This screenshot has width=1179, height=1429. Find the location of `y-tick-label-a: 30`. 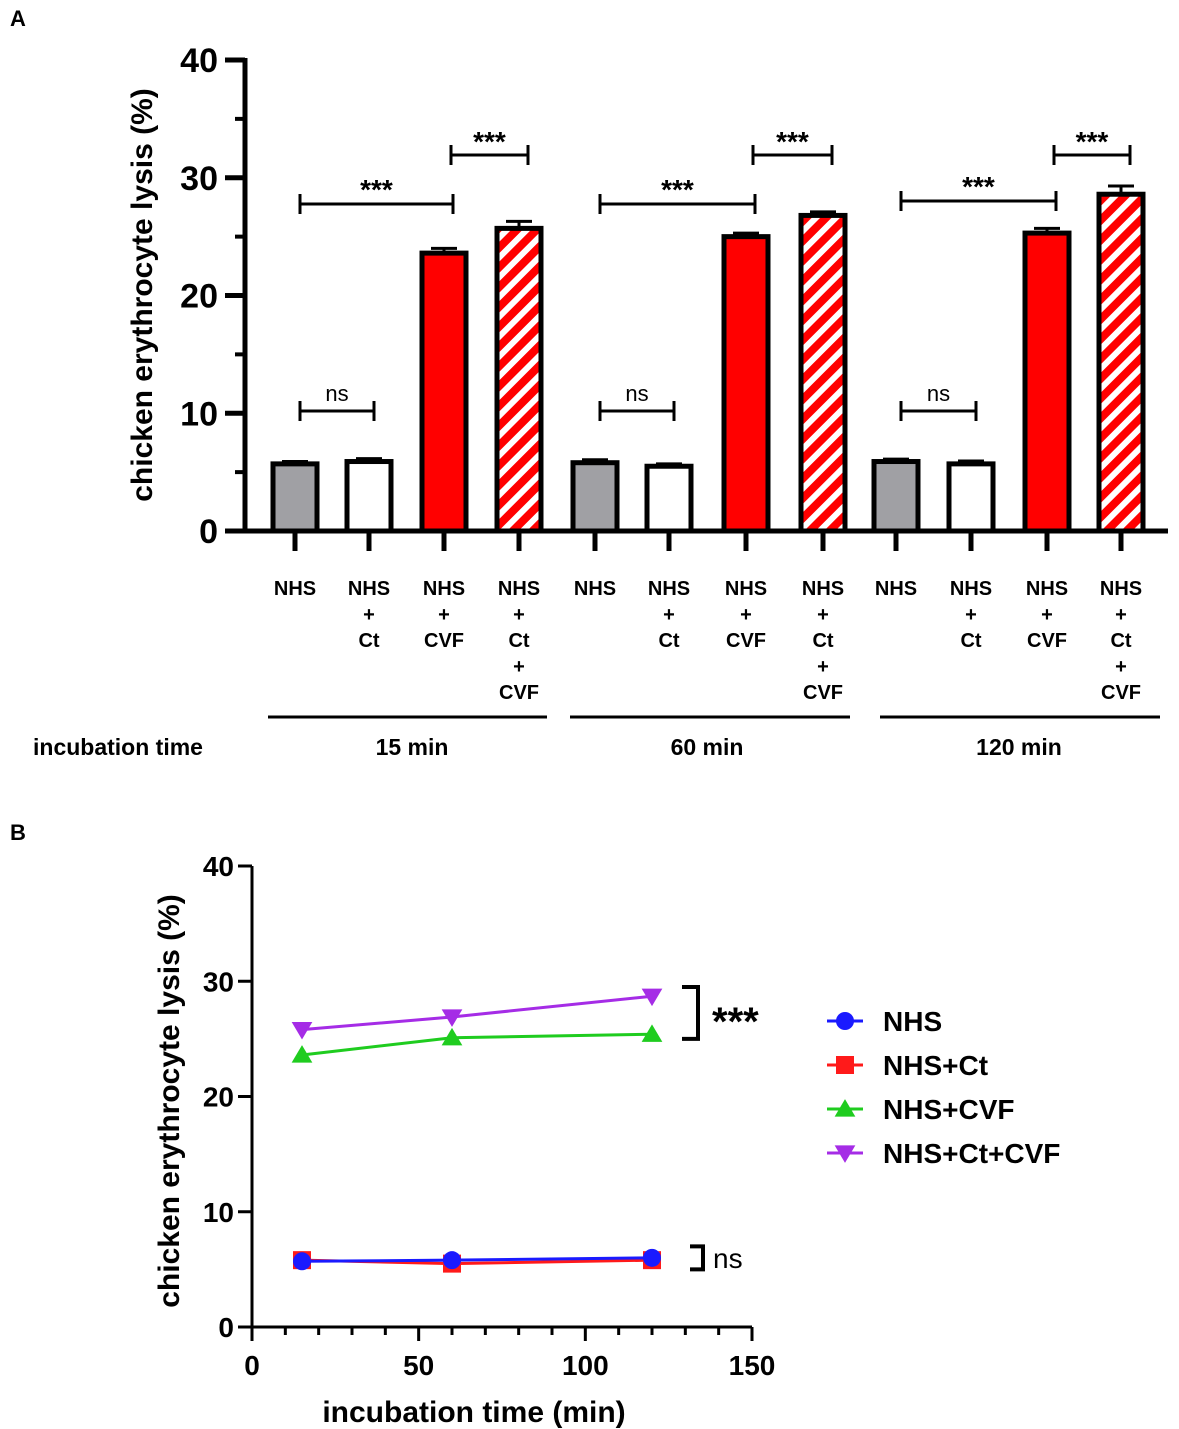

y-tick-label-a: 30 is located at coordinates (199, 179).